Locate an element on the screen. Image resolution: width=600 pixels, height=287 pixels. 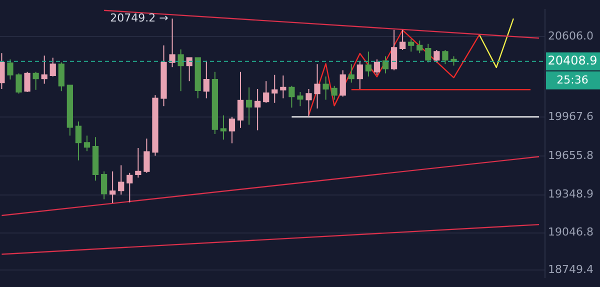
y-tick-label: 19348.9 is located at coordinates (571, 194).